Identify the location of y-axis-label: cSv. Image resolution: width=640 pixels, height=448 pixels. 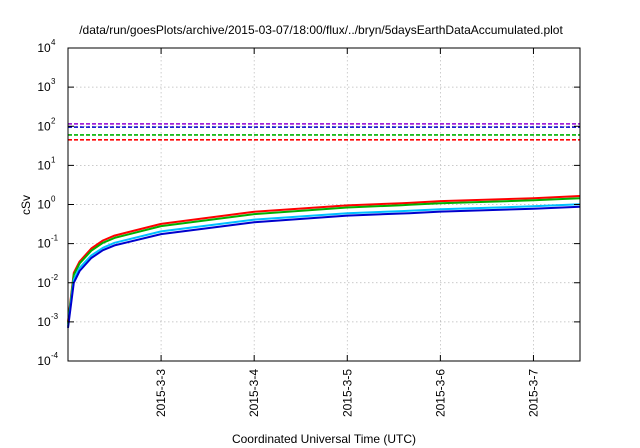
(26, 205).